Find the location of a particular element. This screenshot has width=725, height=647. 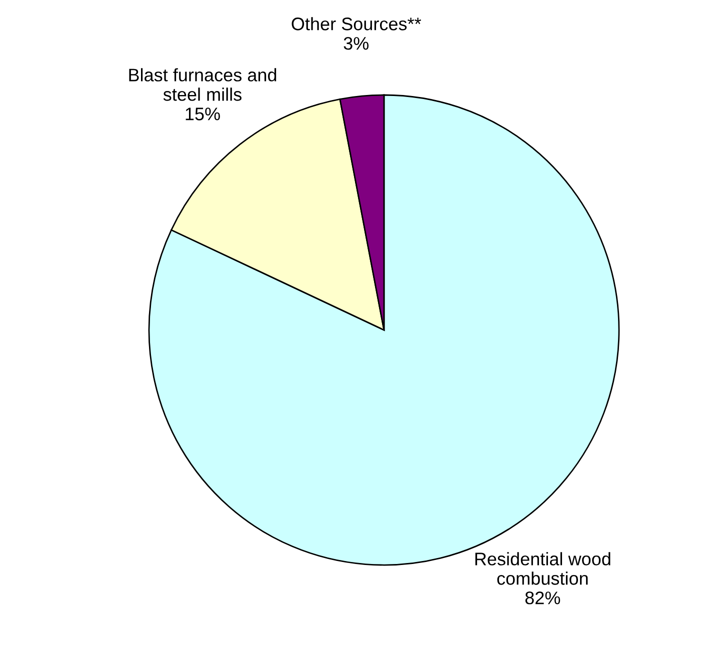

slice-label: Other Sources** 3% is located at coordinates (357, 33).